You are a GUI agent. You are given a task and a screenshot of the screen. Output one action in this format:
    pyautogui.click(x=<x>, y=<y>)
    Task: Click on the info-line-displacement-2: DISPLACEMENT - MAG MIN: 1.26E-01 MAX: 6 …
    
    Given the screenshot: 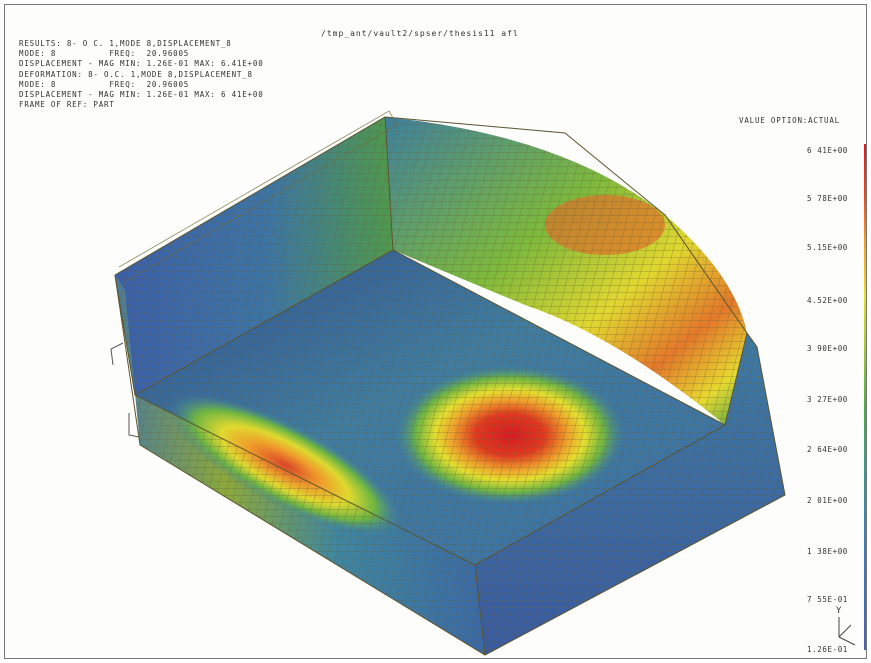 What is the action you would take?
    pyautogui.click(x=141, y=95)
    